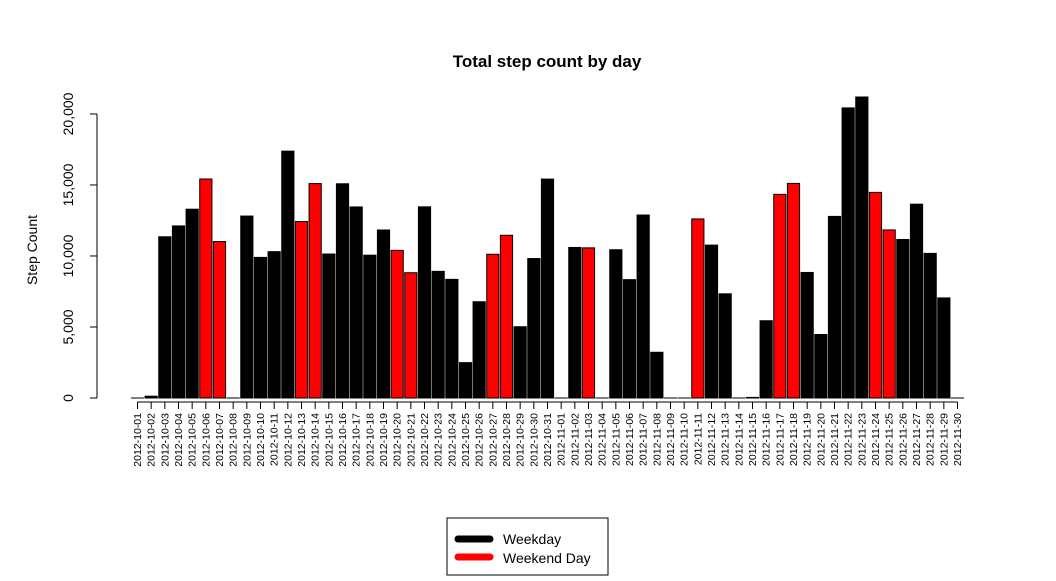  What do you see at coordinates (452, 440) in the screenshot?
I see `x-tick-label: 2012-10-24` at bounding box center [452, 440].